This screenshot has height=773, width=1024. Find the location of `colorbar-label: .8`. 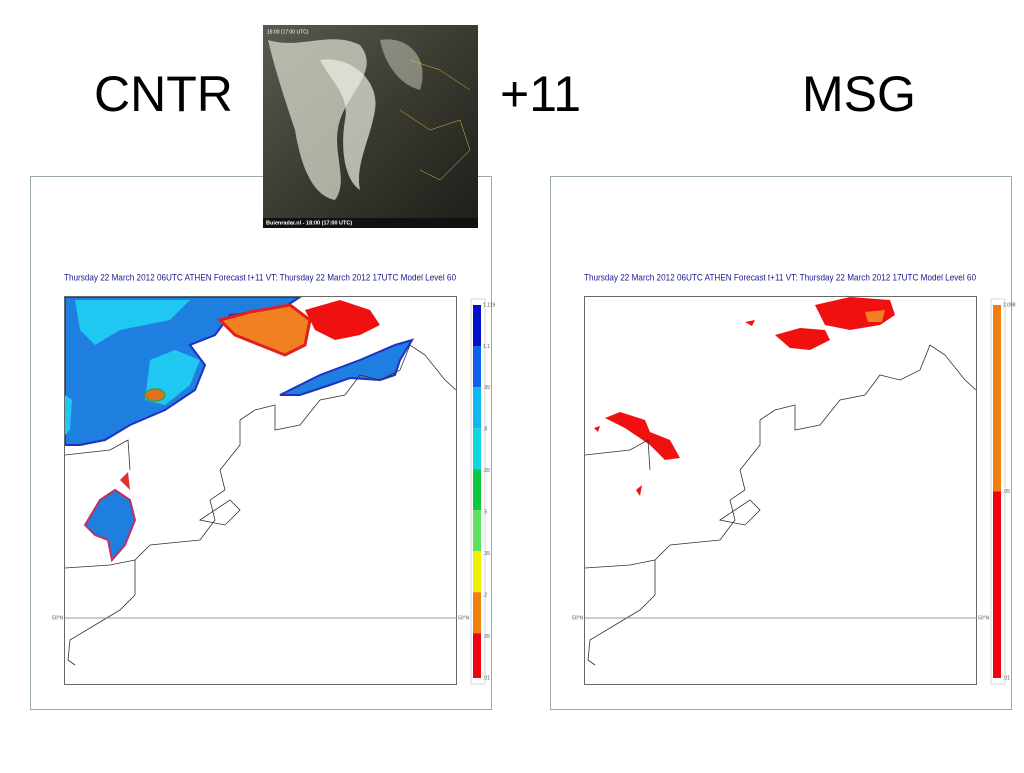

colorbar-label: .8 is located at coordinates (485, 430).